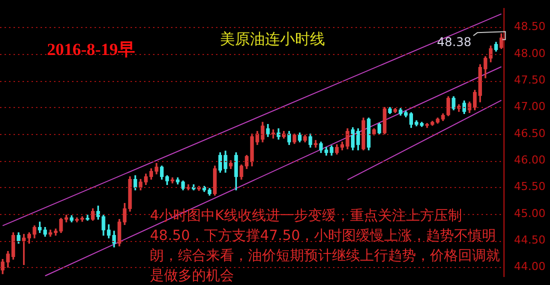 This screenshot has width=550, height=285. Describe the element at coordinates (530, 240) in the screenshot. I see `y-tick-label: 44.50` at that location.